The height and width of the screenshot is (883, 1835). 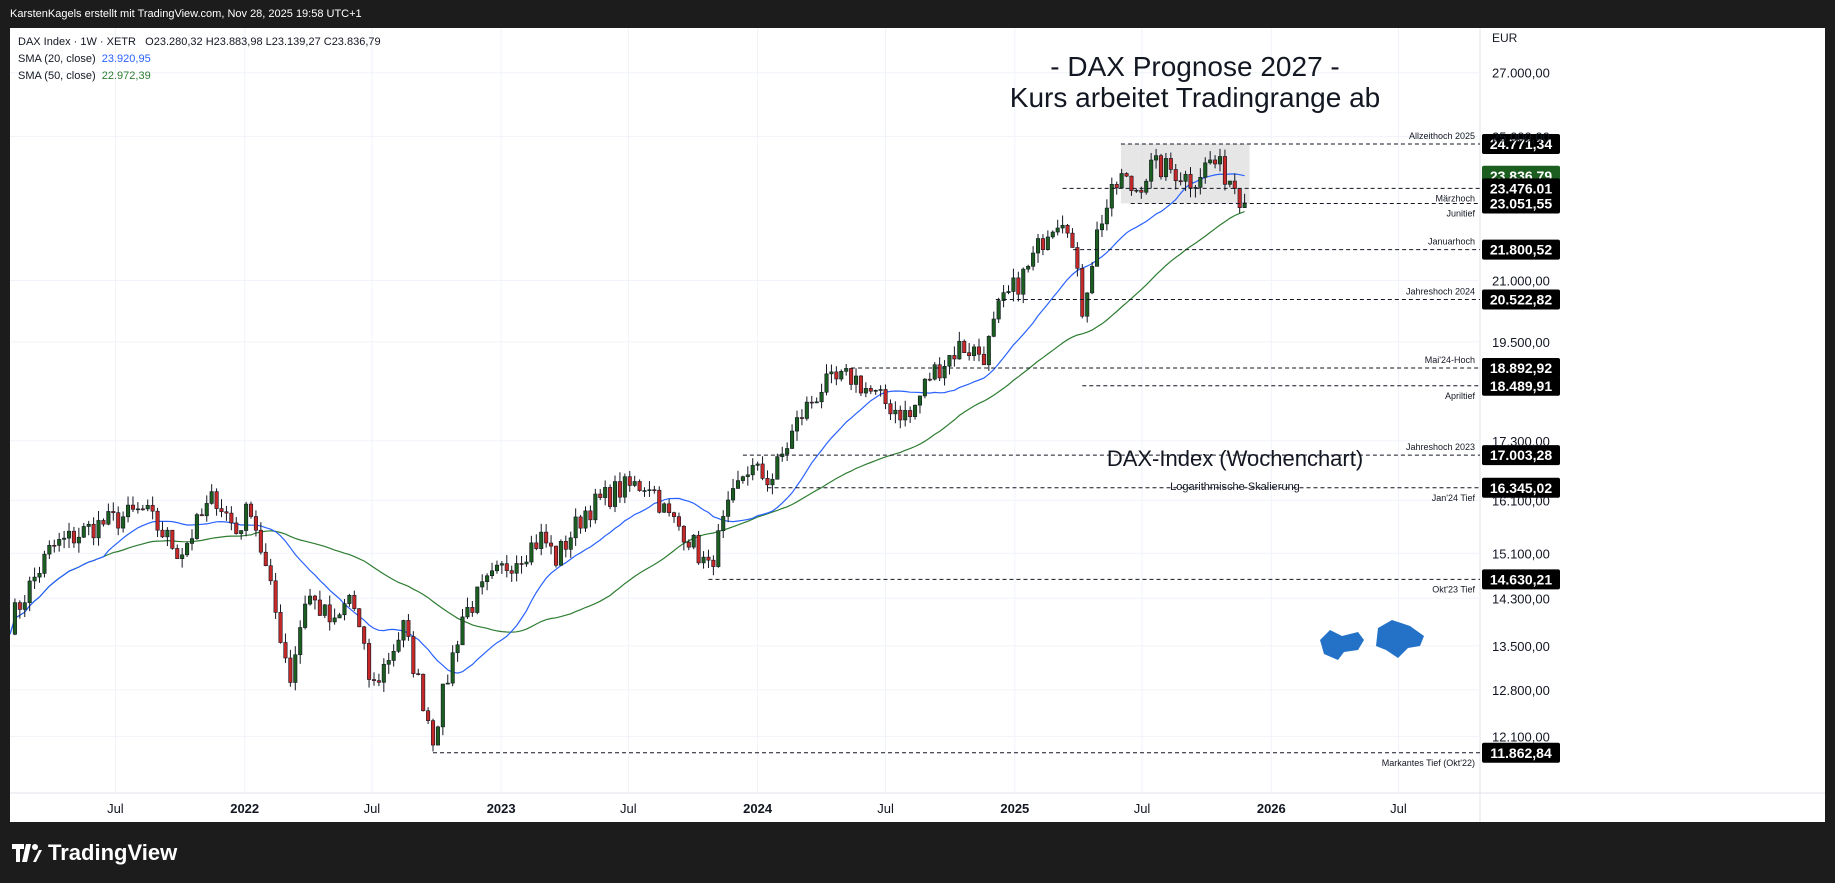 What do you see at coordinates (1521, 136) in the screenshot?
I see `y-tick-label: 25.000,00` at bounding box center [1521, 136].